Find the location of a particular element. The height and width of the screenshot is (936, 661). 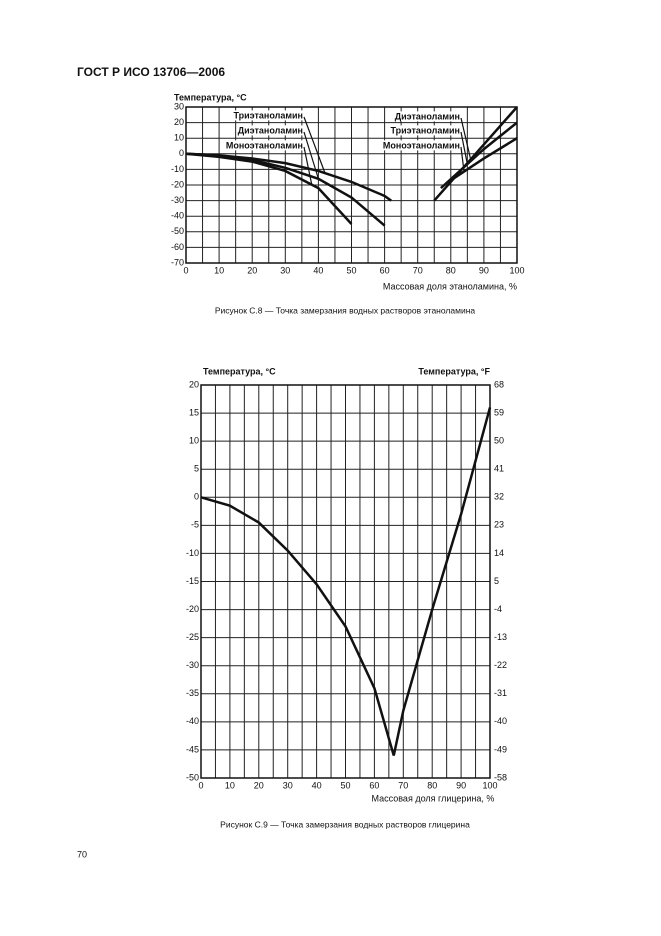

x-axis-label: Массовая доля этаноламина, % is located at coordinates (450, 286).